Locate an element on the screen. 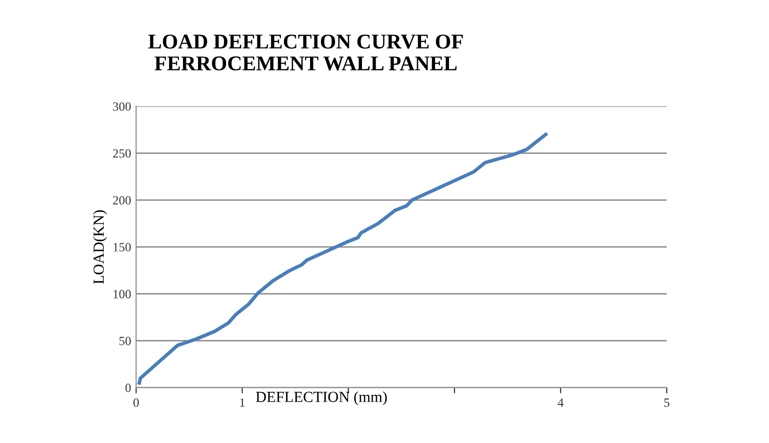 This screenshot has width=769, height=443. y-tick-label: 300 is located at coordinates (122, 106).